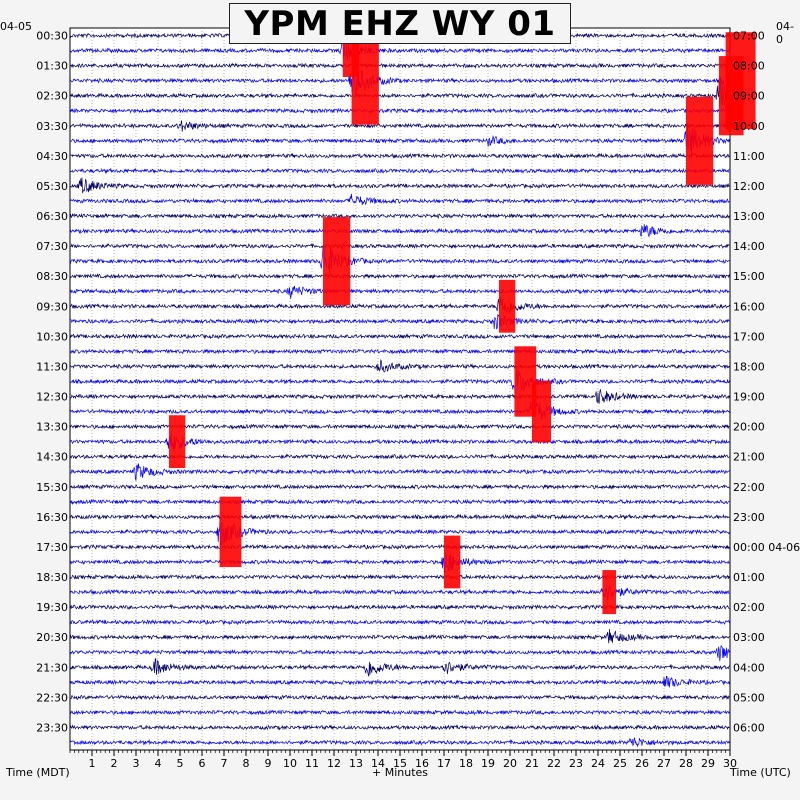 Image resolution: width=800 pixels, height=800 pixels. What do you see at coordinates (400, 772) in the screenshot?
I see `x-axis-label: + Minutes` at bounding box center [400, 772].